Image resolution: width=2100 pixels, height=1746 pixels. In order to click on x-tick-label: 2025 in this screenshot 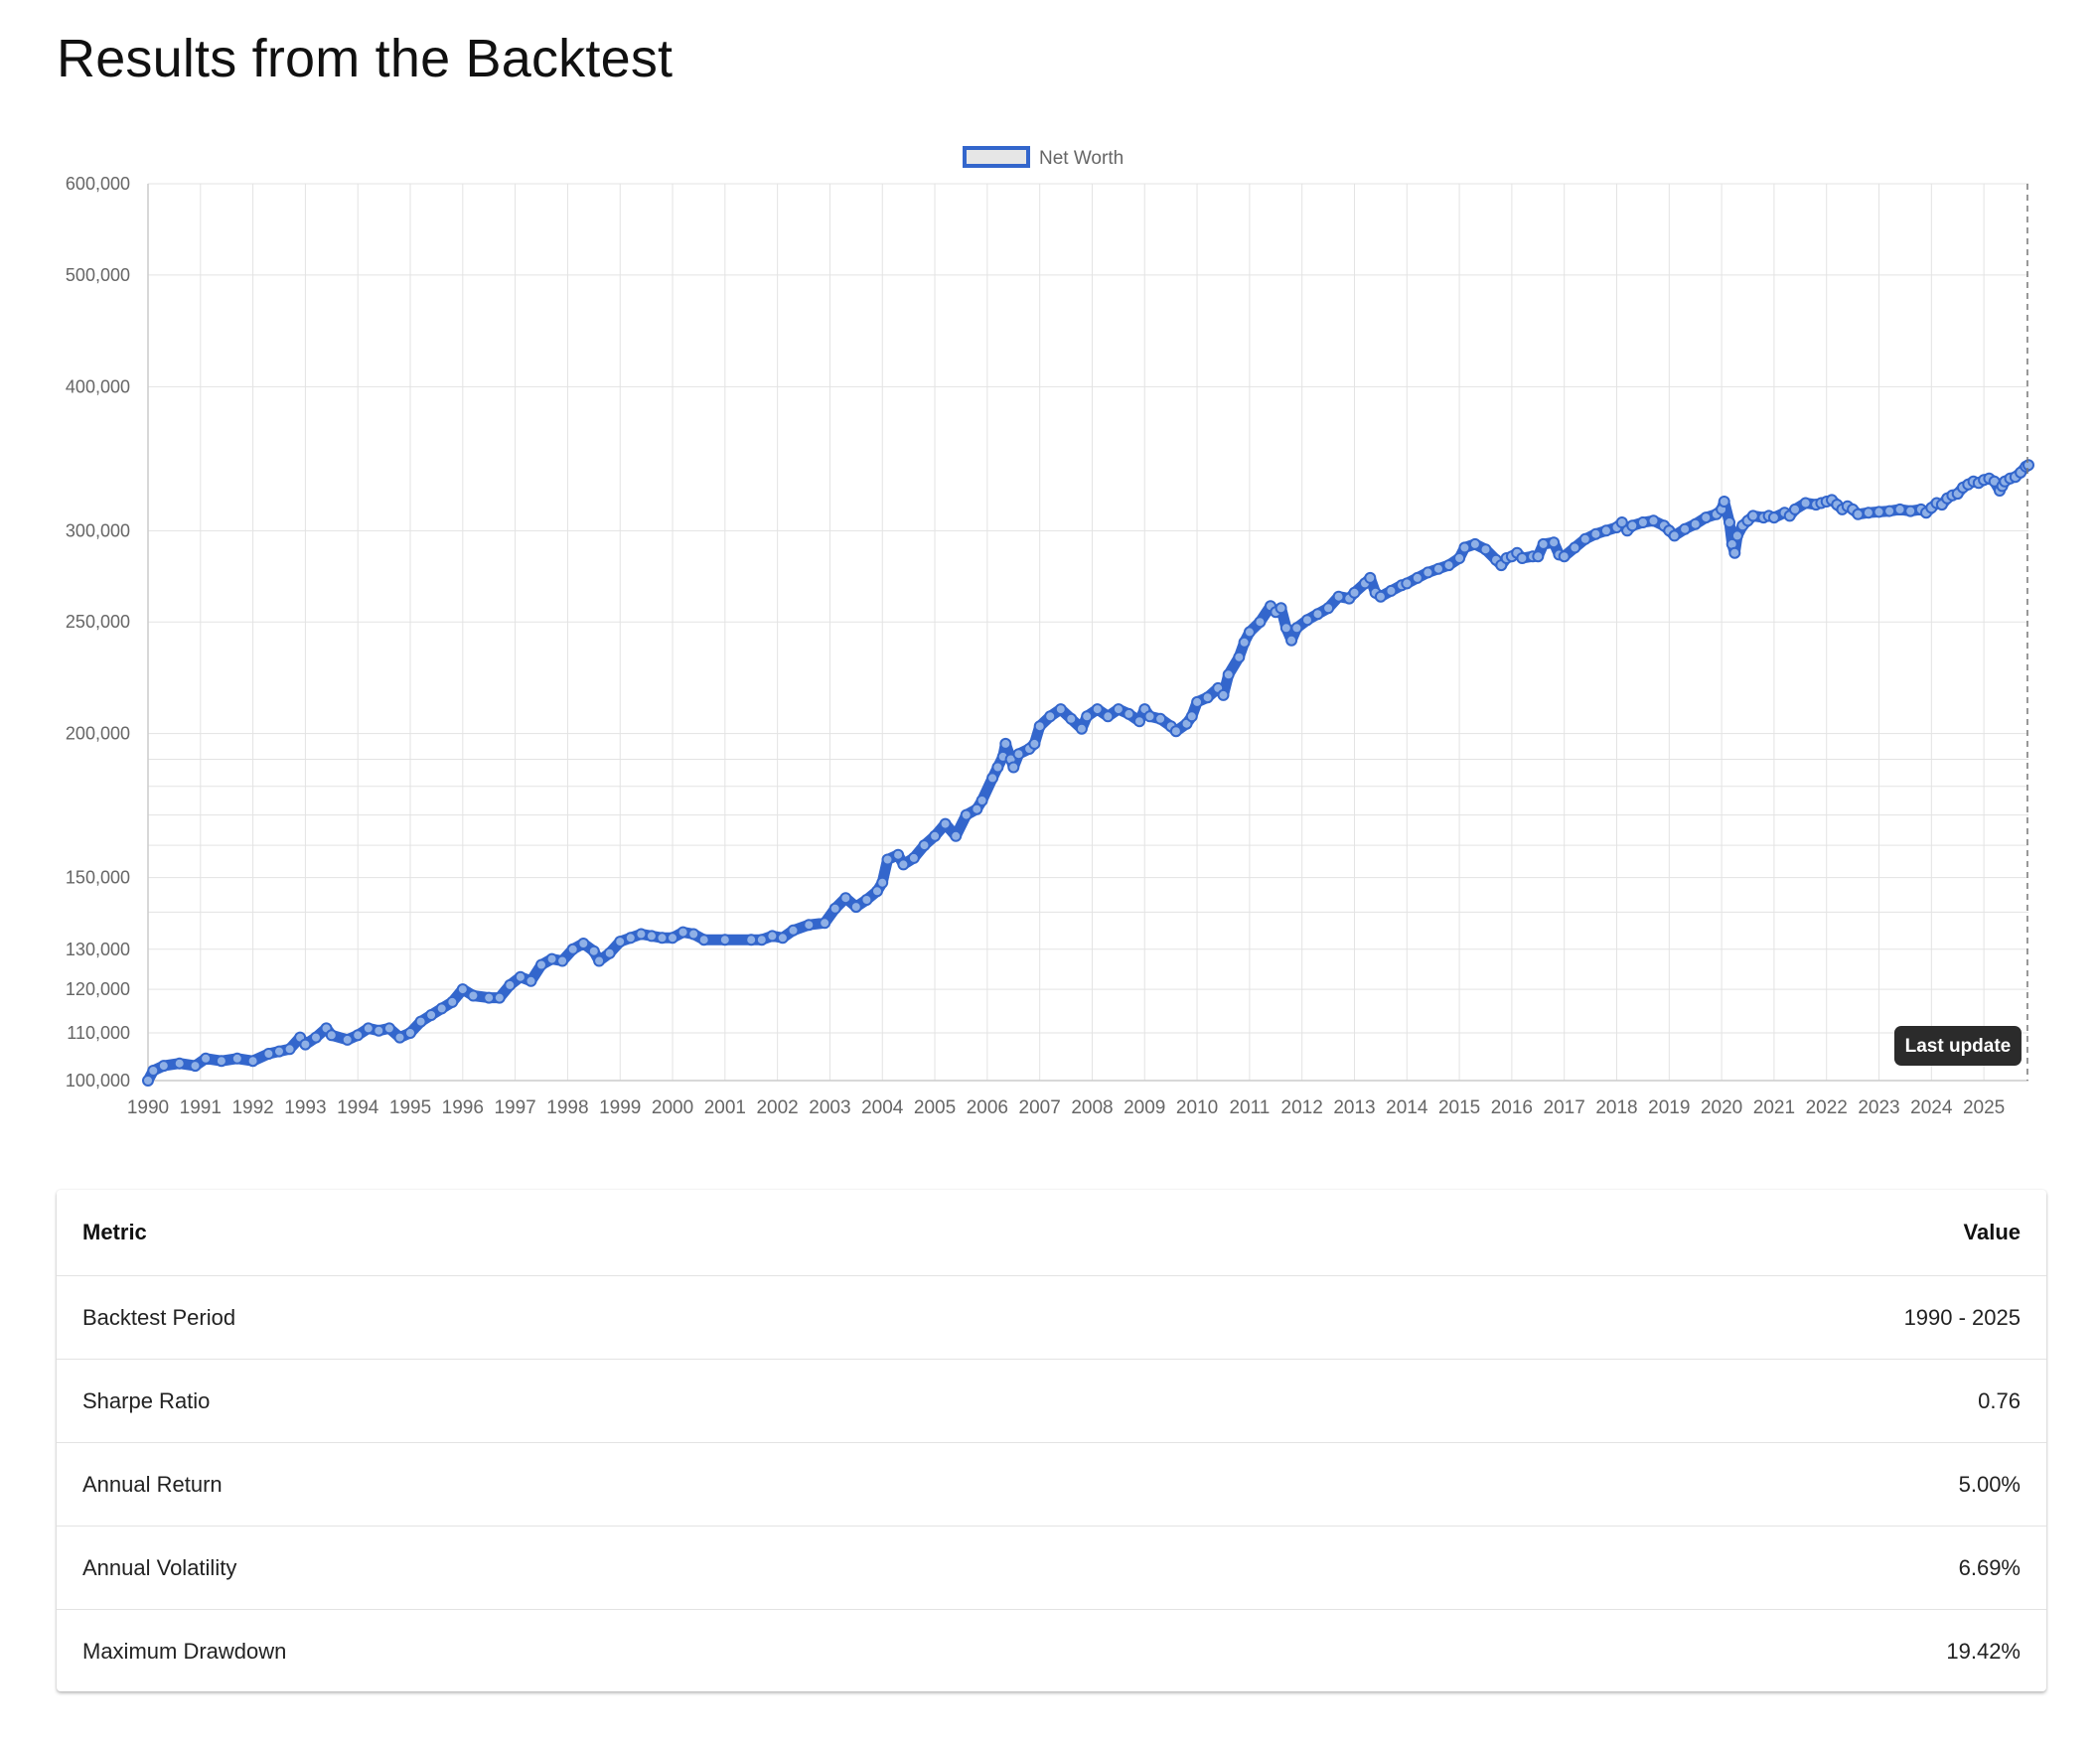, I will do `click(1984, 1107)`.